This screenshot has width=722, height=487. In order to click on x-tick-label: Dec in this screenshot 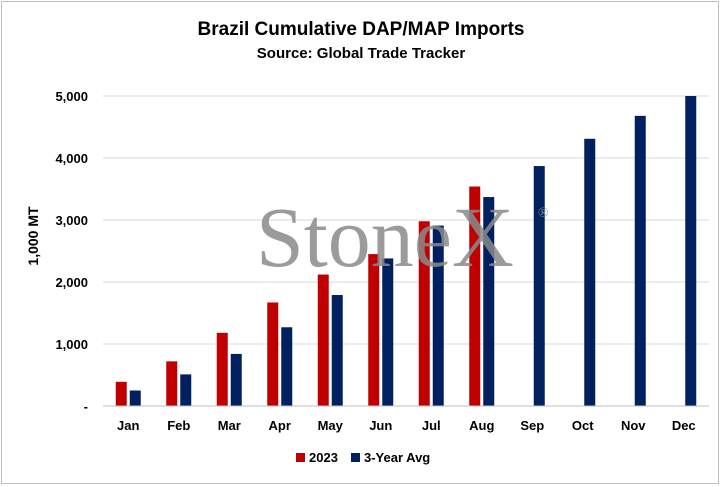, I will do `click(684, 425)`.